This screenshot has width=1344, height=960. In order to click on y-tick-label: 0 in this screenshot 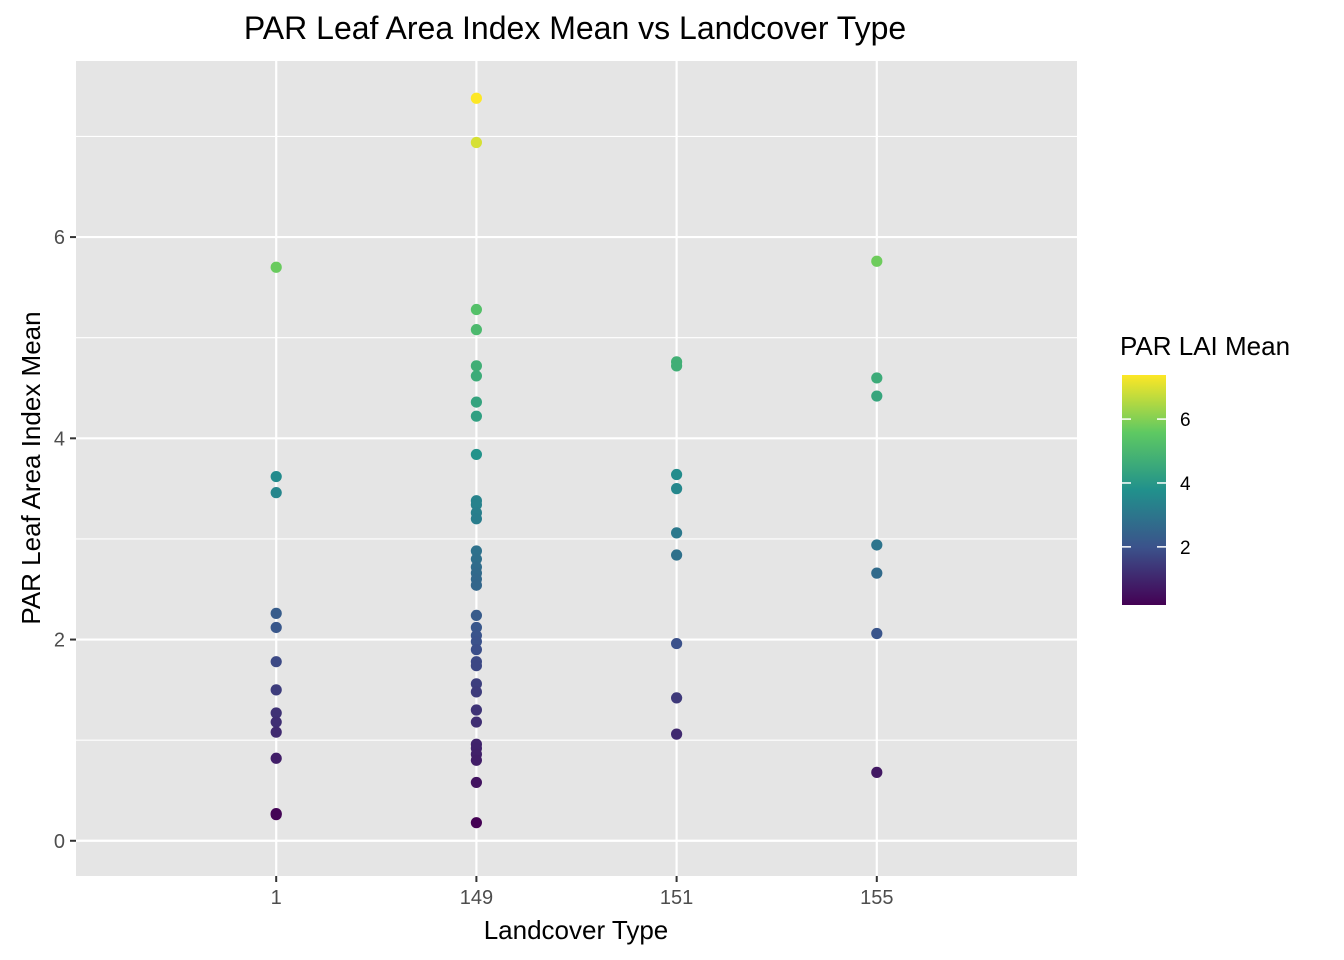, I will do `click(59, 842)`.